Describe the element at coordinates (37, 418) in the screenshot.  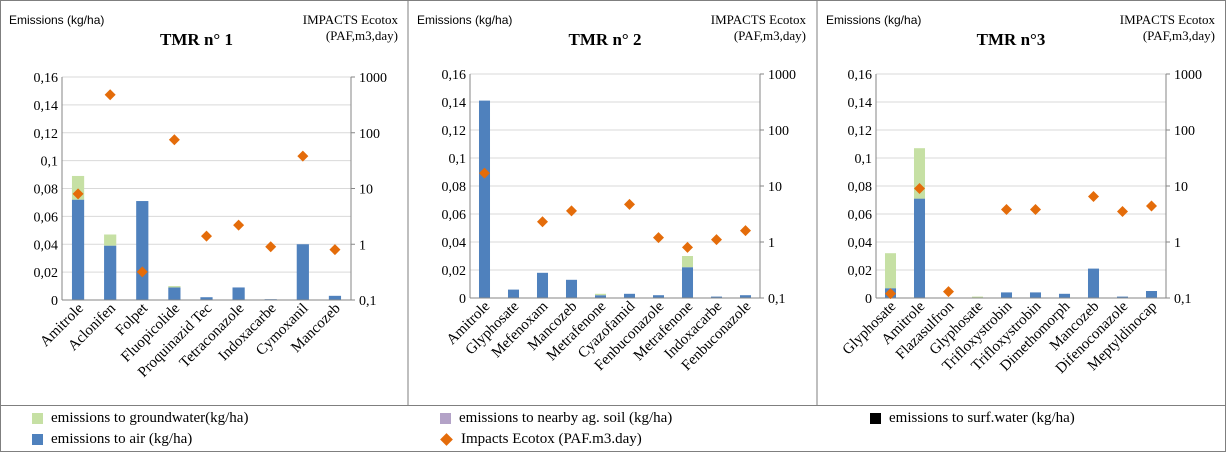
I see `legend-swatch-groundwater` at that location.